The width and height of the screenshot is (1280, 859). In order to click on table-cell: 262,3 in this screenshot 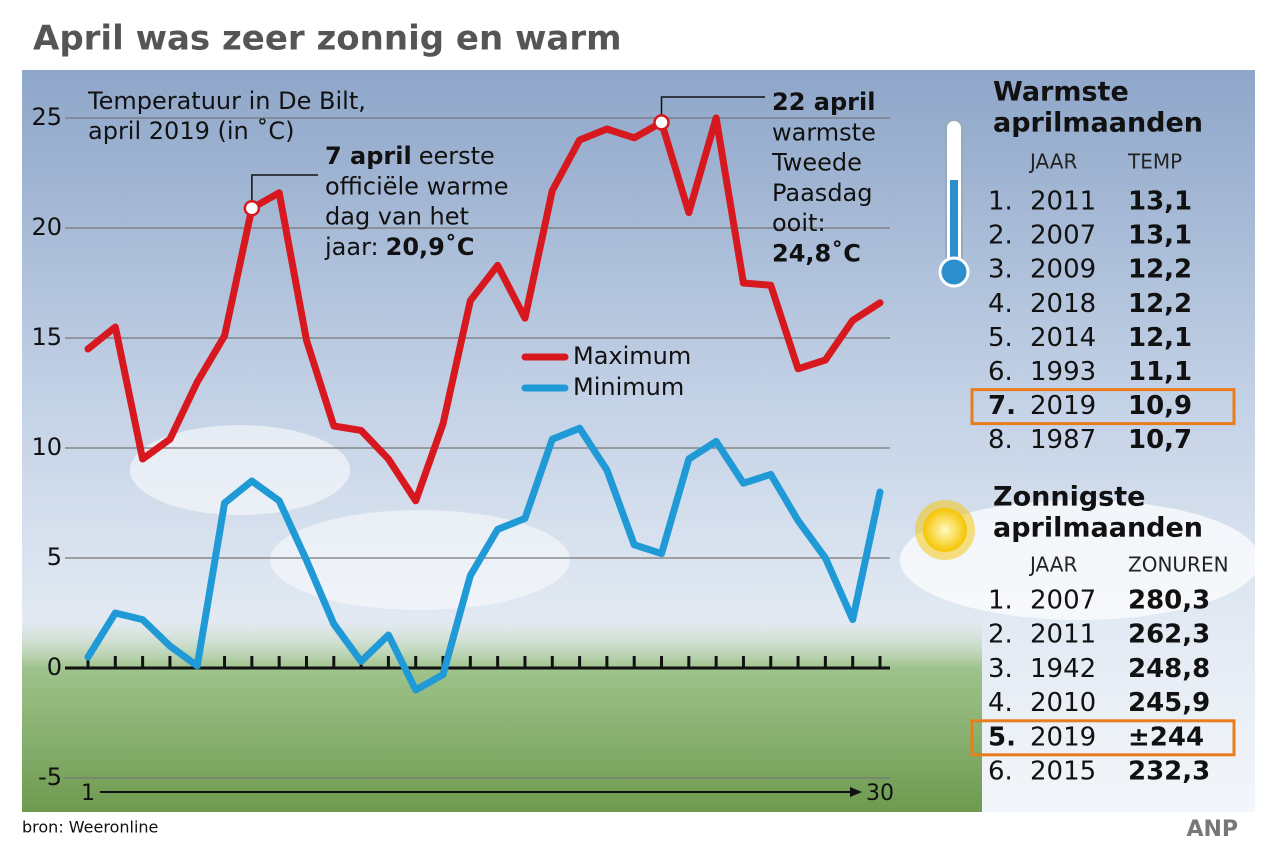, I will do `click(1169, 635)`.